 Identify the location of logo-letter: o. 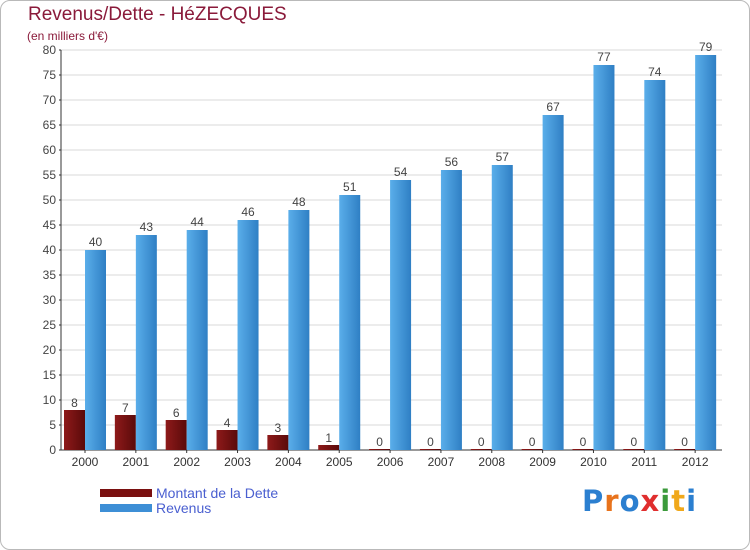
(630, 501).